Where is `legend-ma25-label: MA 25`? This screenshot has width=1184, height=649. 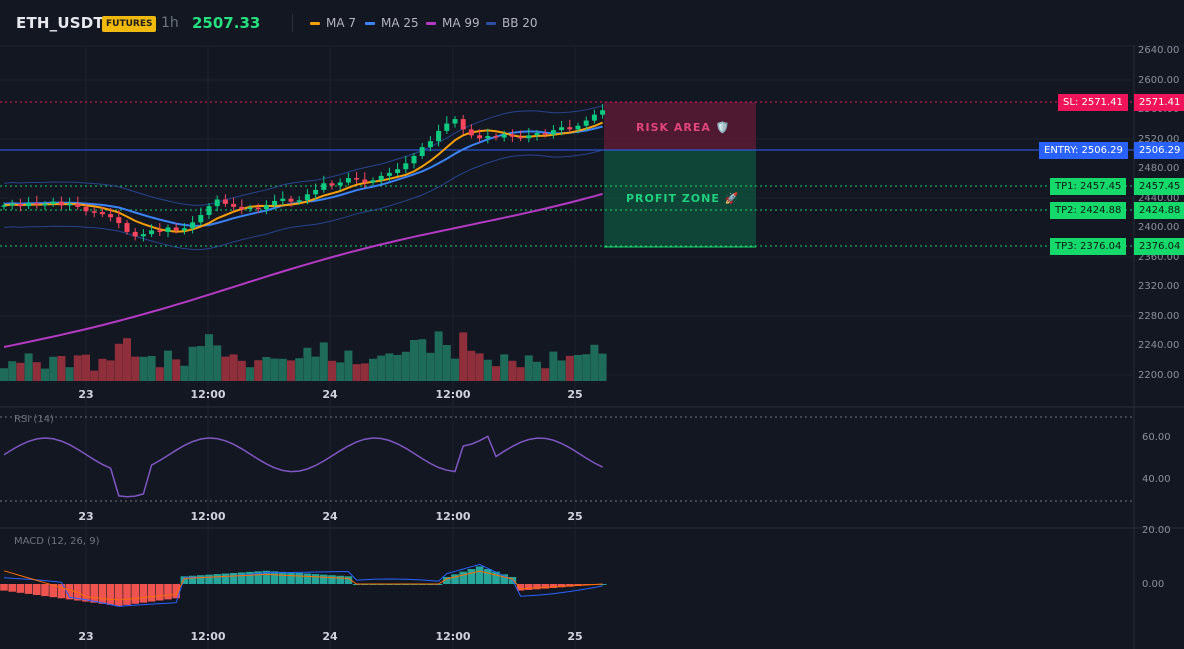 legend-ma25-label: MA 25 is located at coordinates (400, 23).